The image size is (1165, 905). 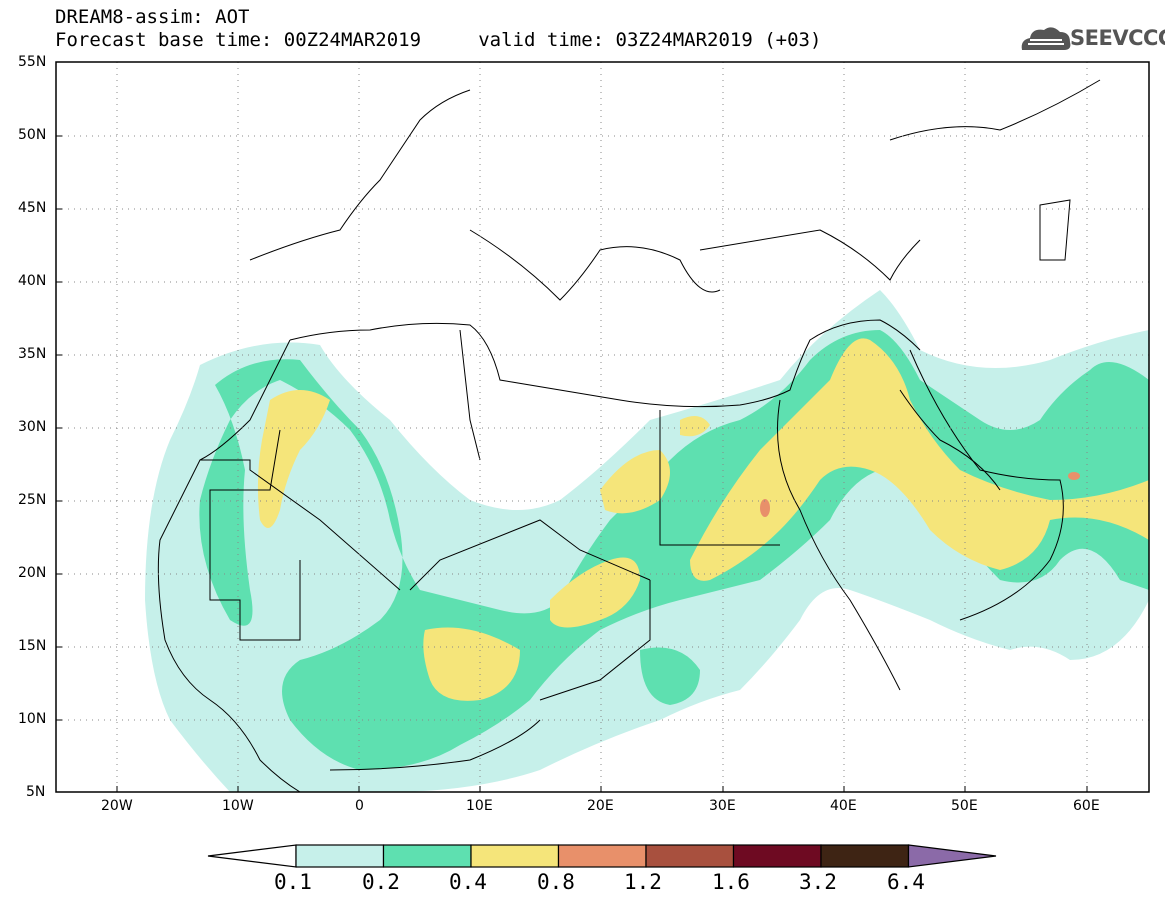 I want to click on lat-label: 40N, so click(x=32, y=281).